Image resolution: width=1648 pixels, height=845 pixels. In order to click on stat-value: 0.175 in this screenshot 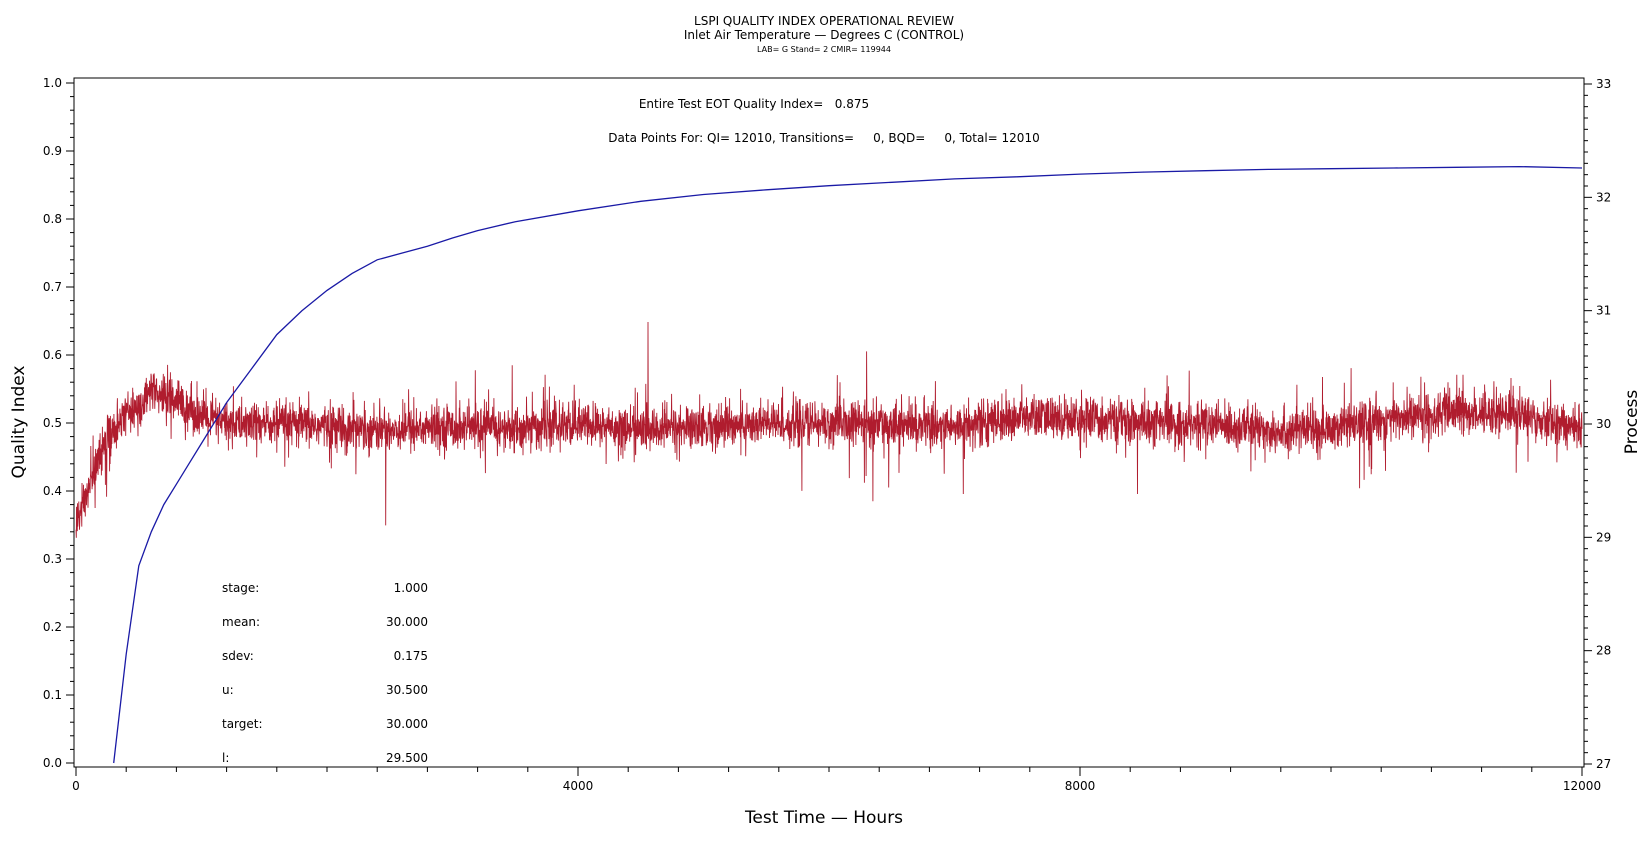, I will do `click(411, 656)`.